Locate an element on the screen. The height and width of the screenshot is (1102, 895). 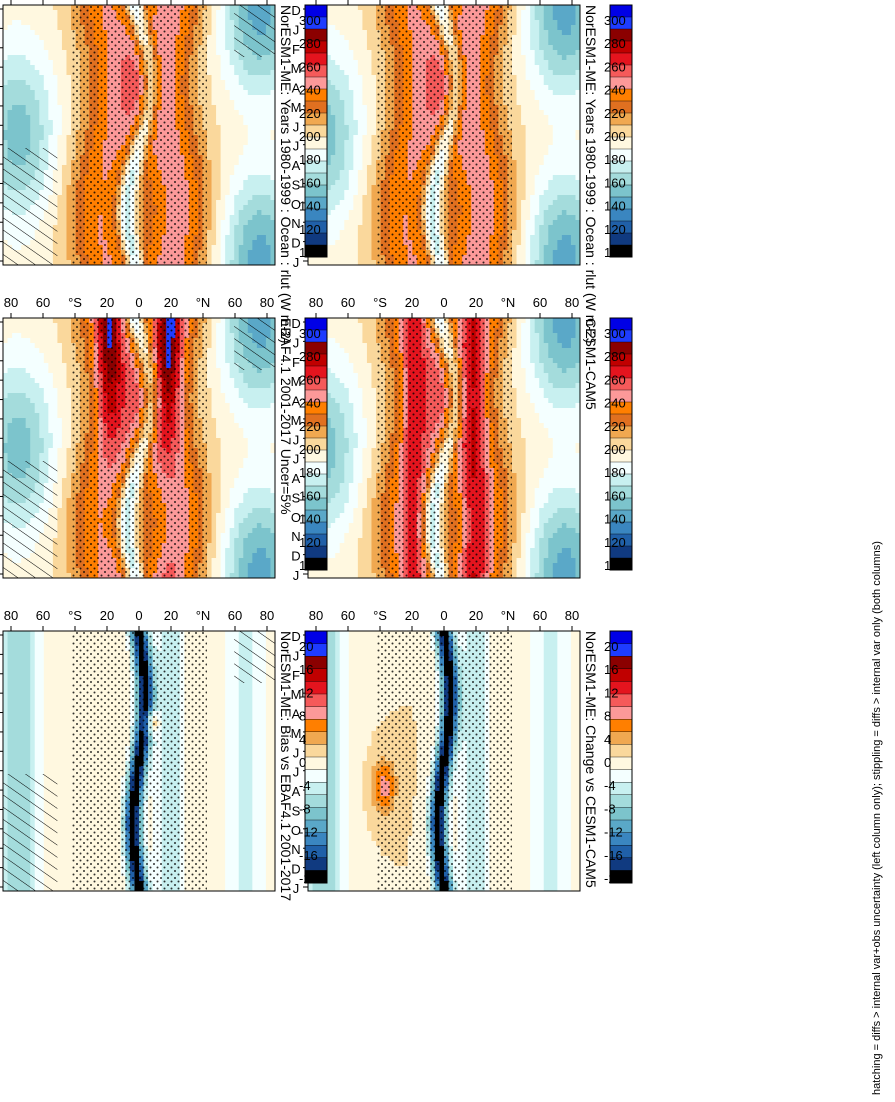
lat-axis-4: 80 60 °N 20 0 20 °S 60 80 is located at coordinates (444, 306).